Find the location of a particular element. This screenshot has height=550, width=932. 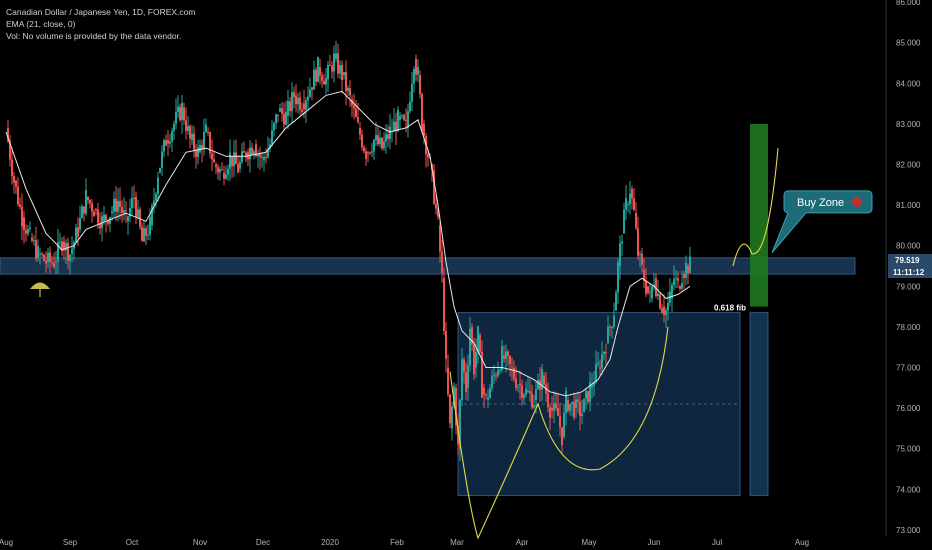

x-tick-label: Jul is located at coordinates (717, 542).